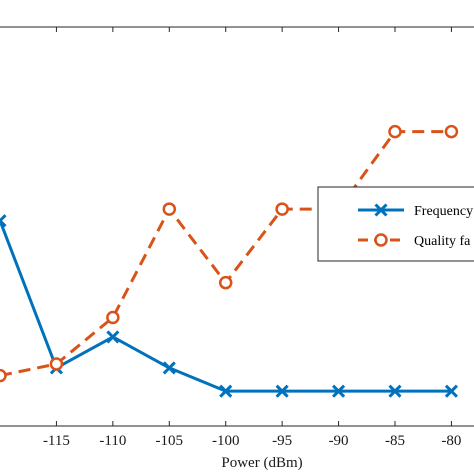 The height and width of the screenshot is (474, 474). What do you see at coordinates (442, 241) in the screenshot?
I see `legend-label-quality-factor: Quality fa` at bounding box center [442, 241].